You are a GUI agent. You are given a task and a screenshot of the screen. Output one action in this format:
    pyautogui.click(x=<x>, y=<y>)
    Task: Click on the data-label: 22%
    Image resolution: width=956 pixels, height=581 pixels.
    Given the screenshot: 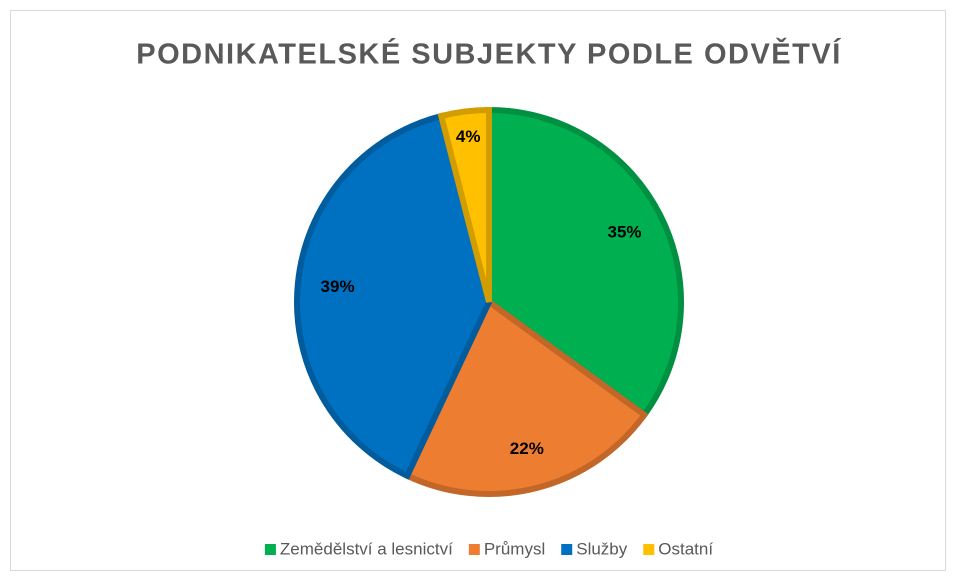 What is the action you would take?
    pyautogui.click(x=527, y=448)
    